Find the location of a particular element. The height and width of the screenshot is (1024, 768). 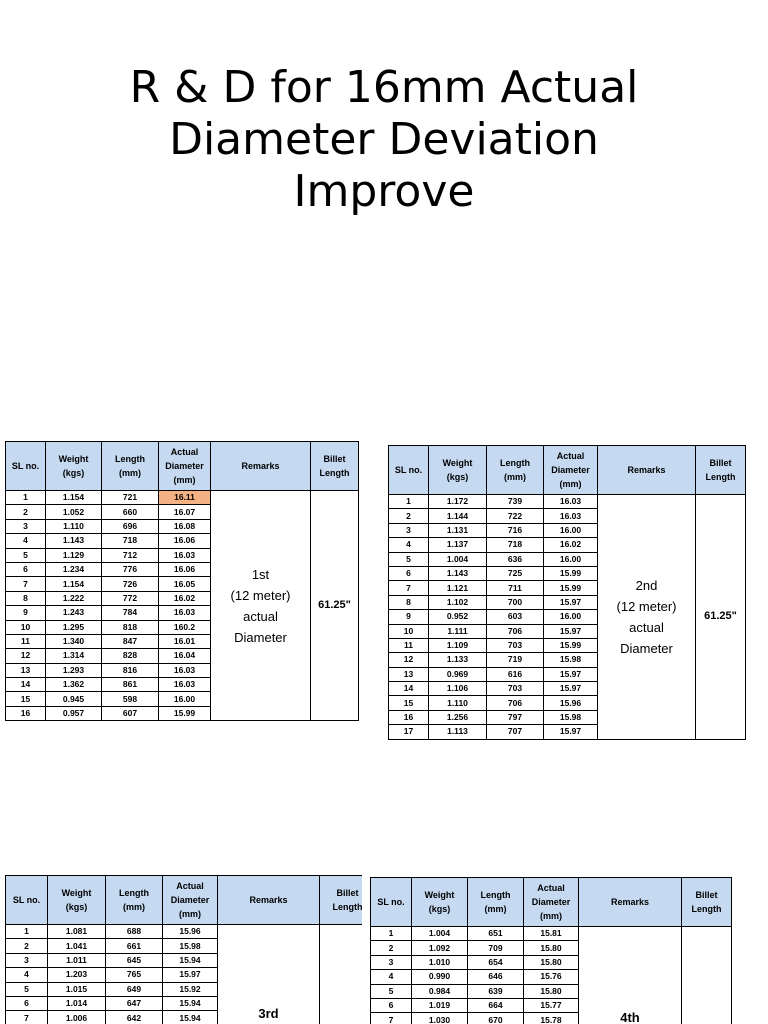

cell-weight: 1.004 is located at coordinates (439, 933).